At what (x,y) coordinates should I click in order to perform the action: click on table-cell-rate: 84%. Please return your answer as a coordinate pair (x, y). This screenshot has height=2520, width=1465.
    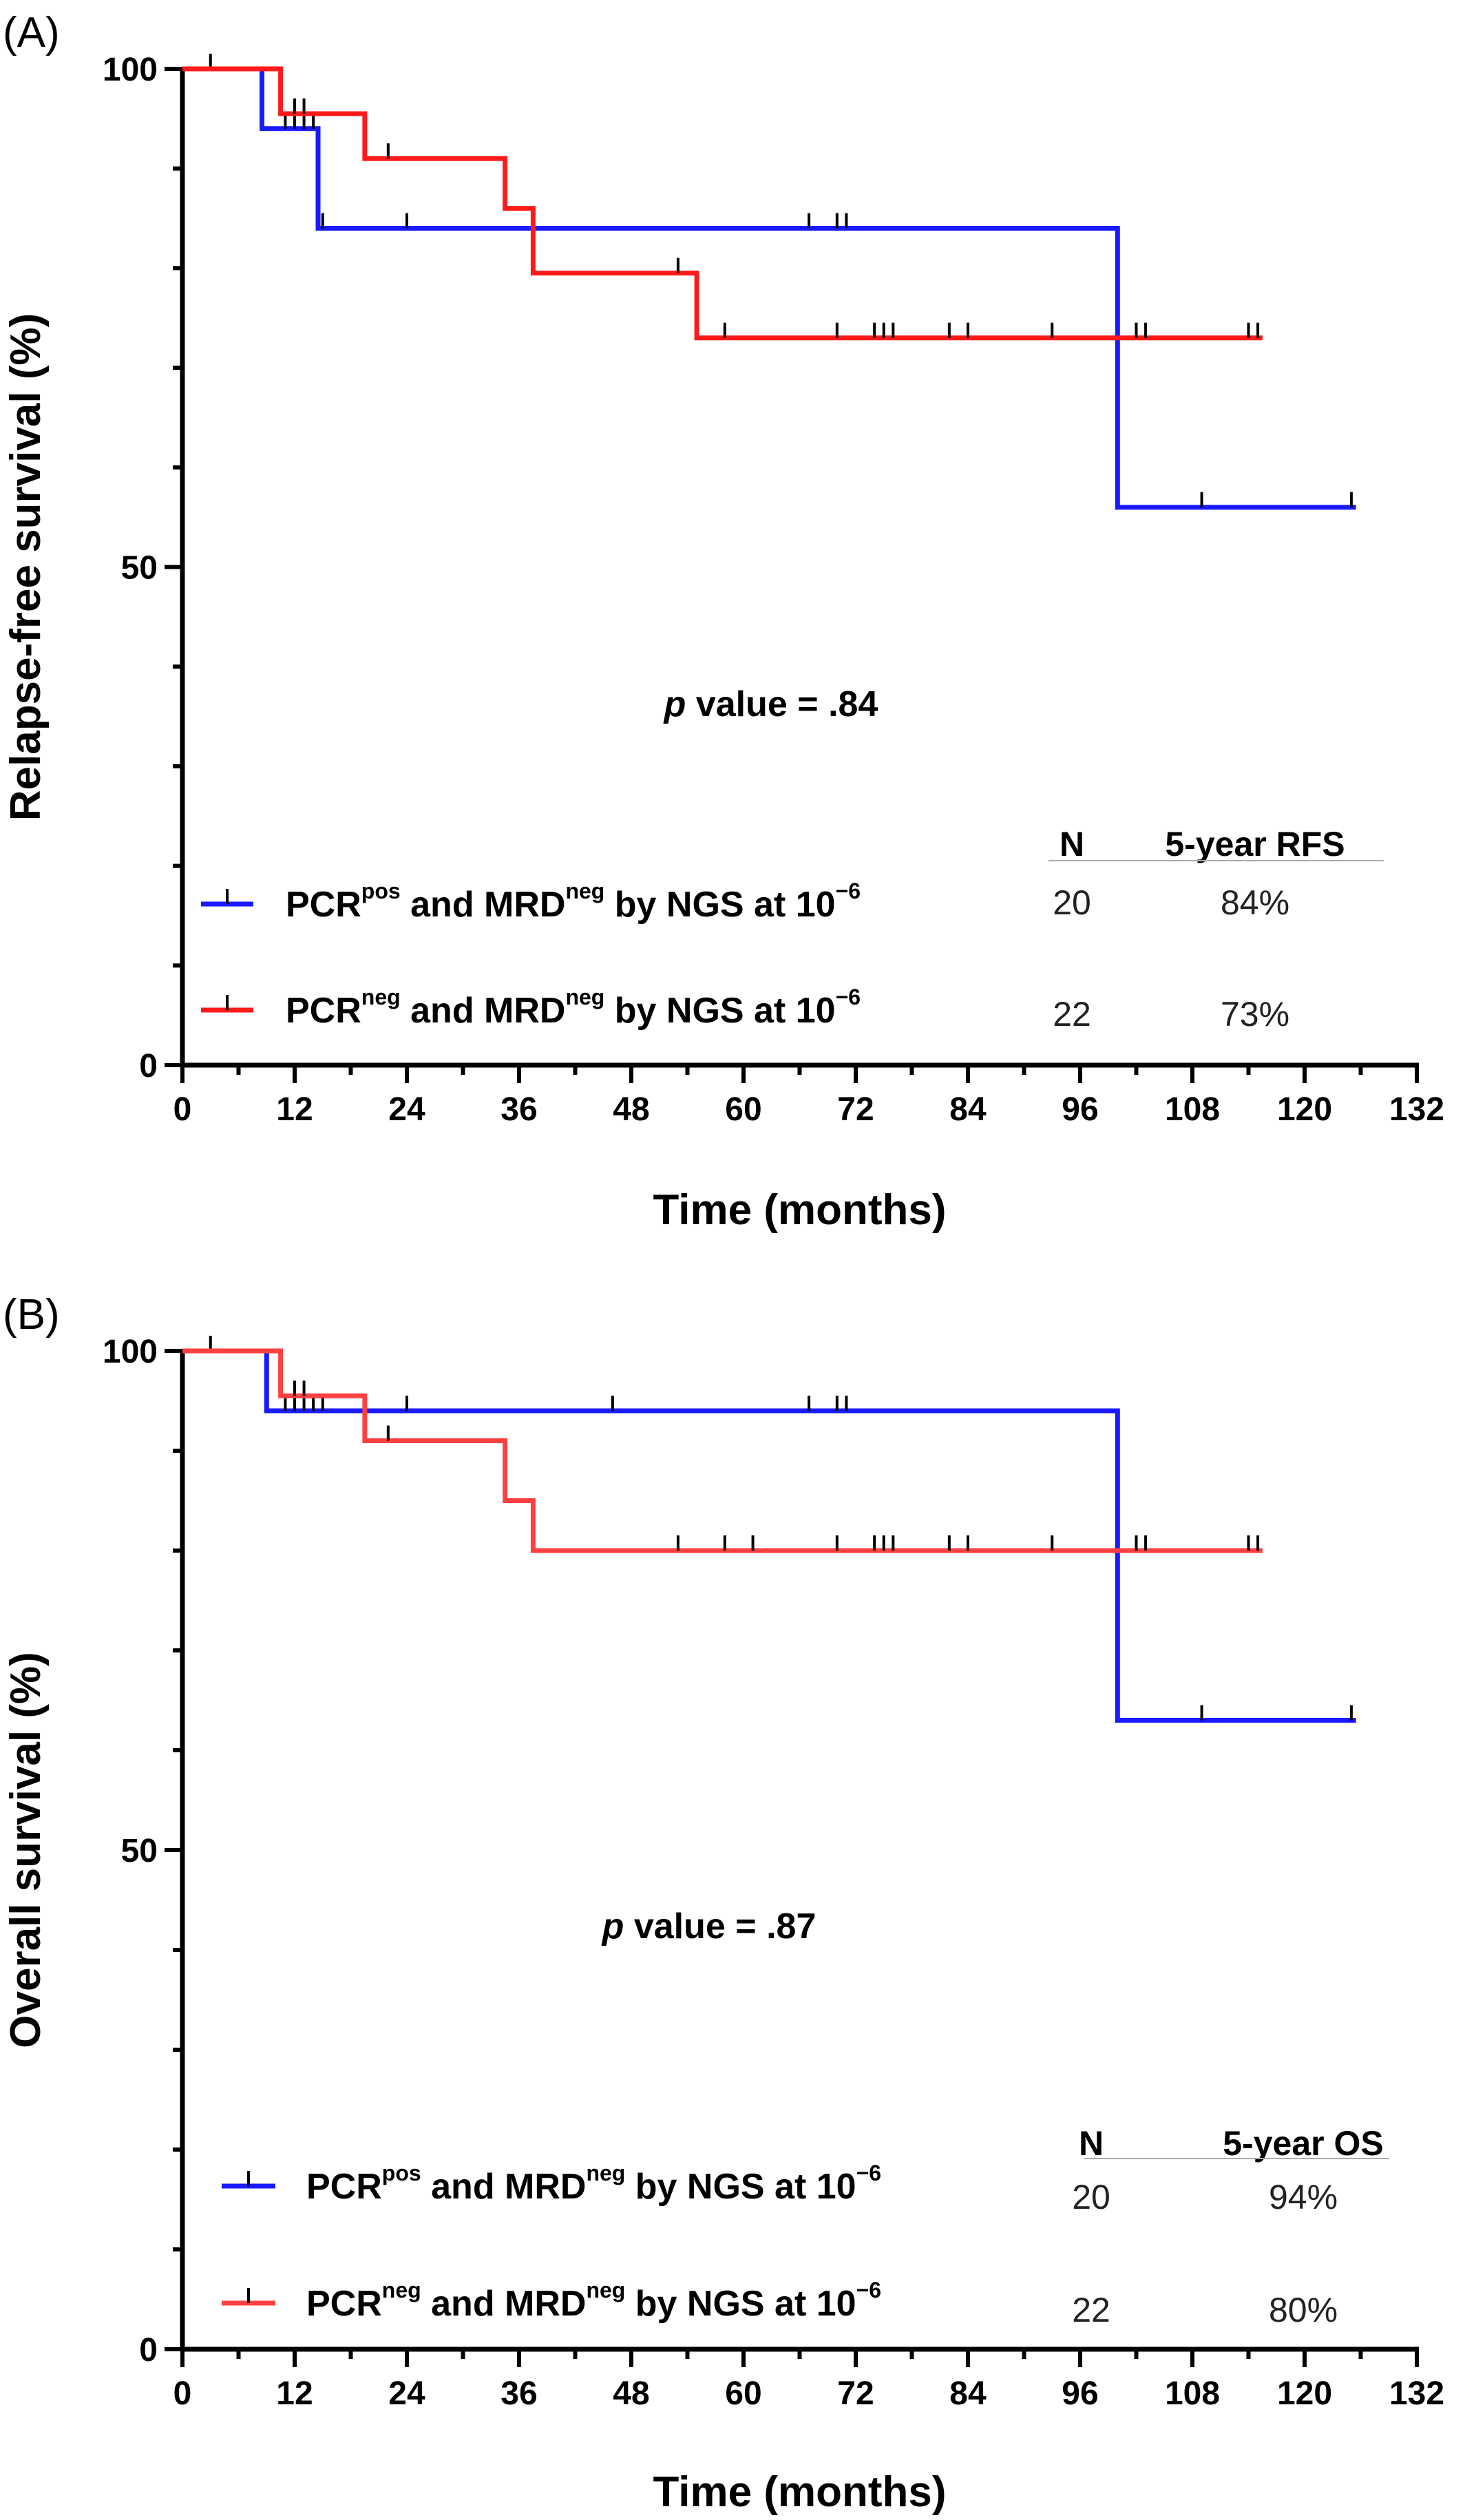
    Looking at the image, I should click on (1255, 902).